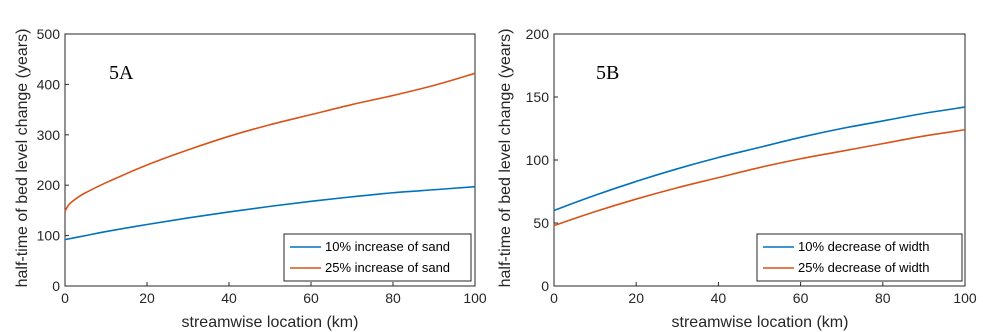 The width and height of the screenshot is (983, 332). I want to click on x-tick-label-5a-4: 80, so click(393, 298).